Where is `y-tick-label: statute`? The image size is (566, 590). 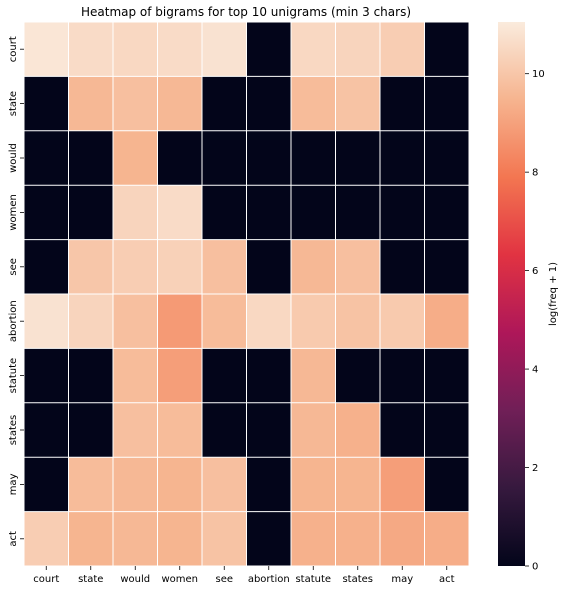 y-tick-label: statute is located at coordinates (13, 376).